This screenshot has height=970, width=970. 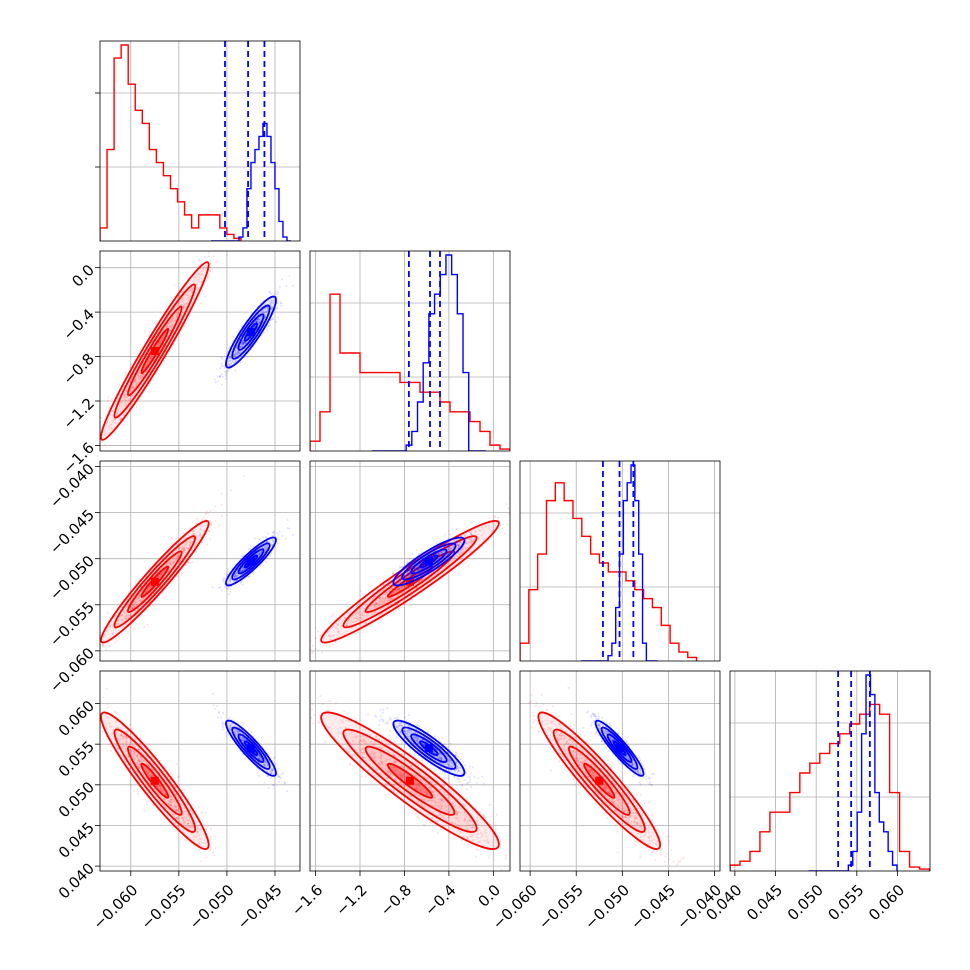 I want to click on grid-lines, so click(x=410, y=561).